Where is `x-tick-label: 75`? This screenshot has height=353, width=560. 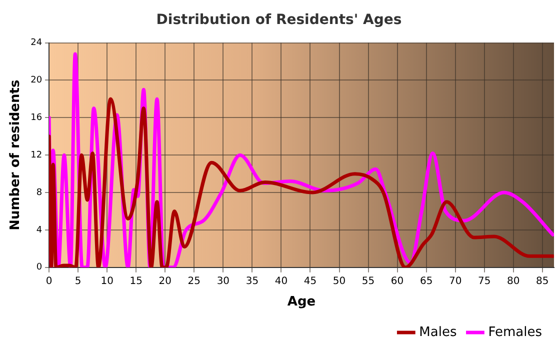
x-tick-label: 75 is located at coordinates (484, 281).